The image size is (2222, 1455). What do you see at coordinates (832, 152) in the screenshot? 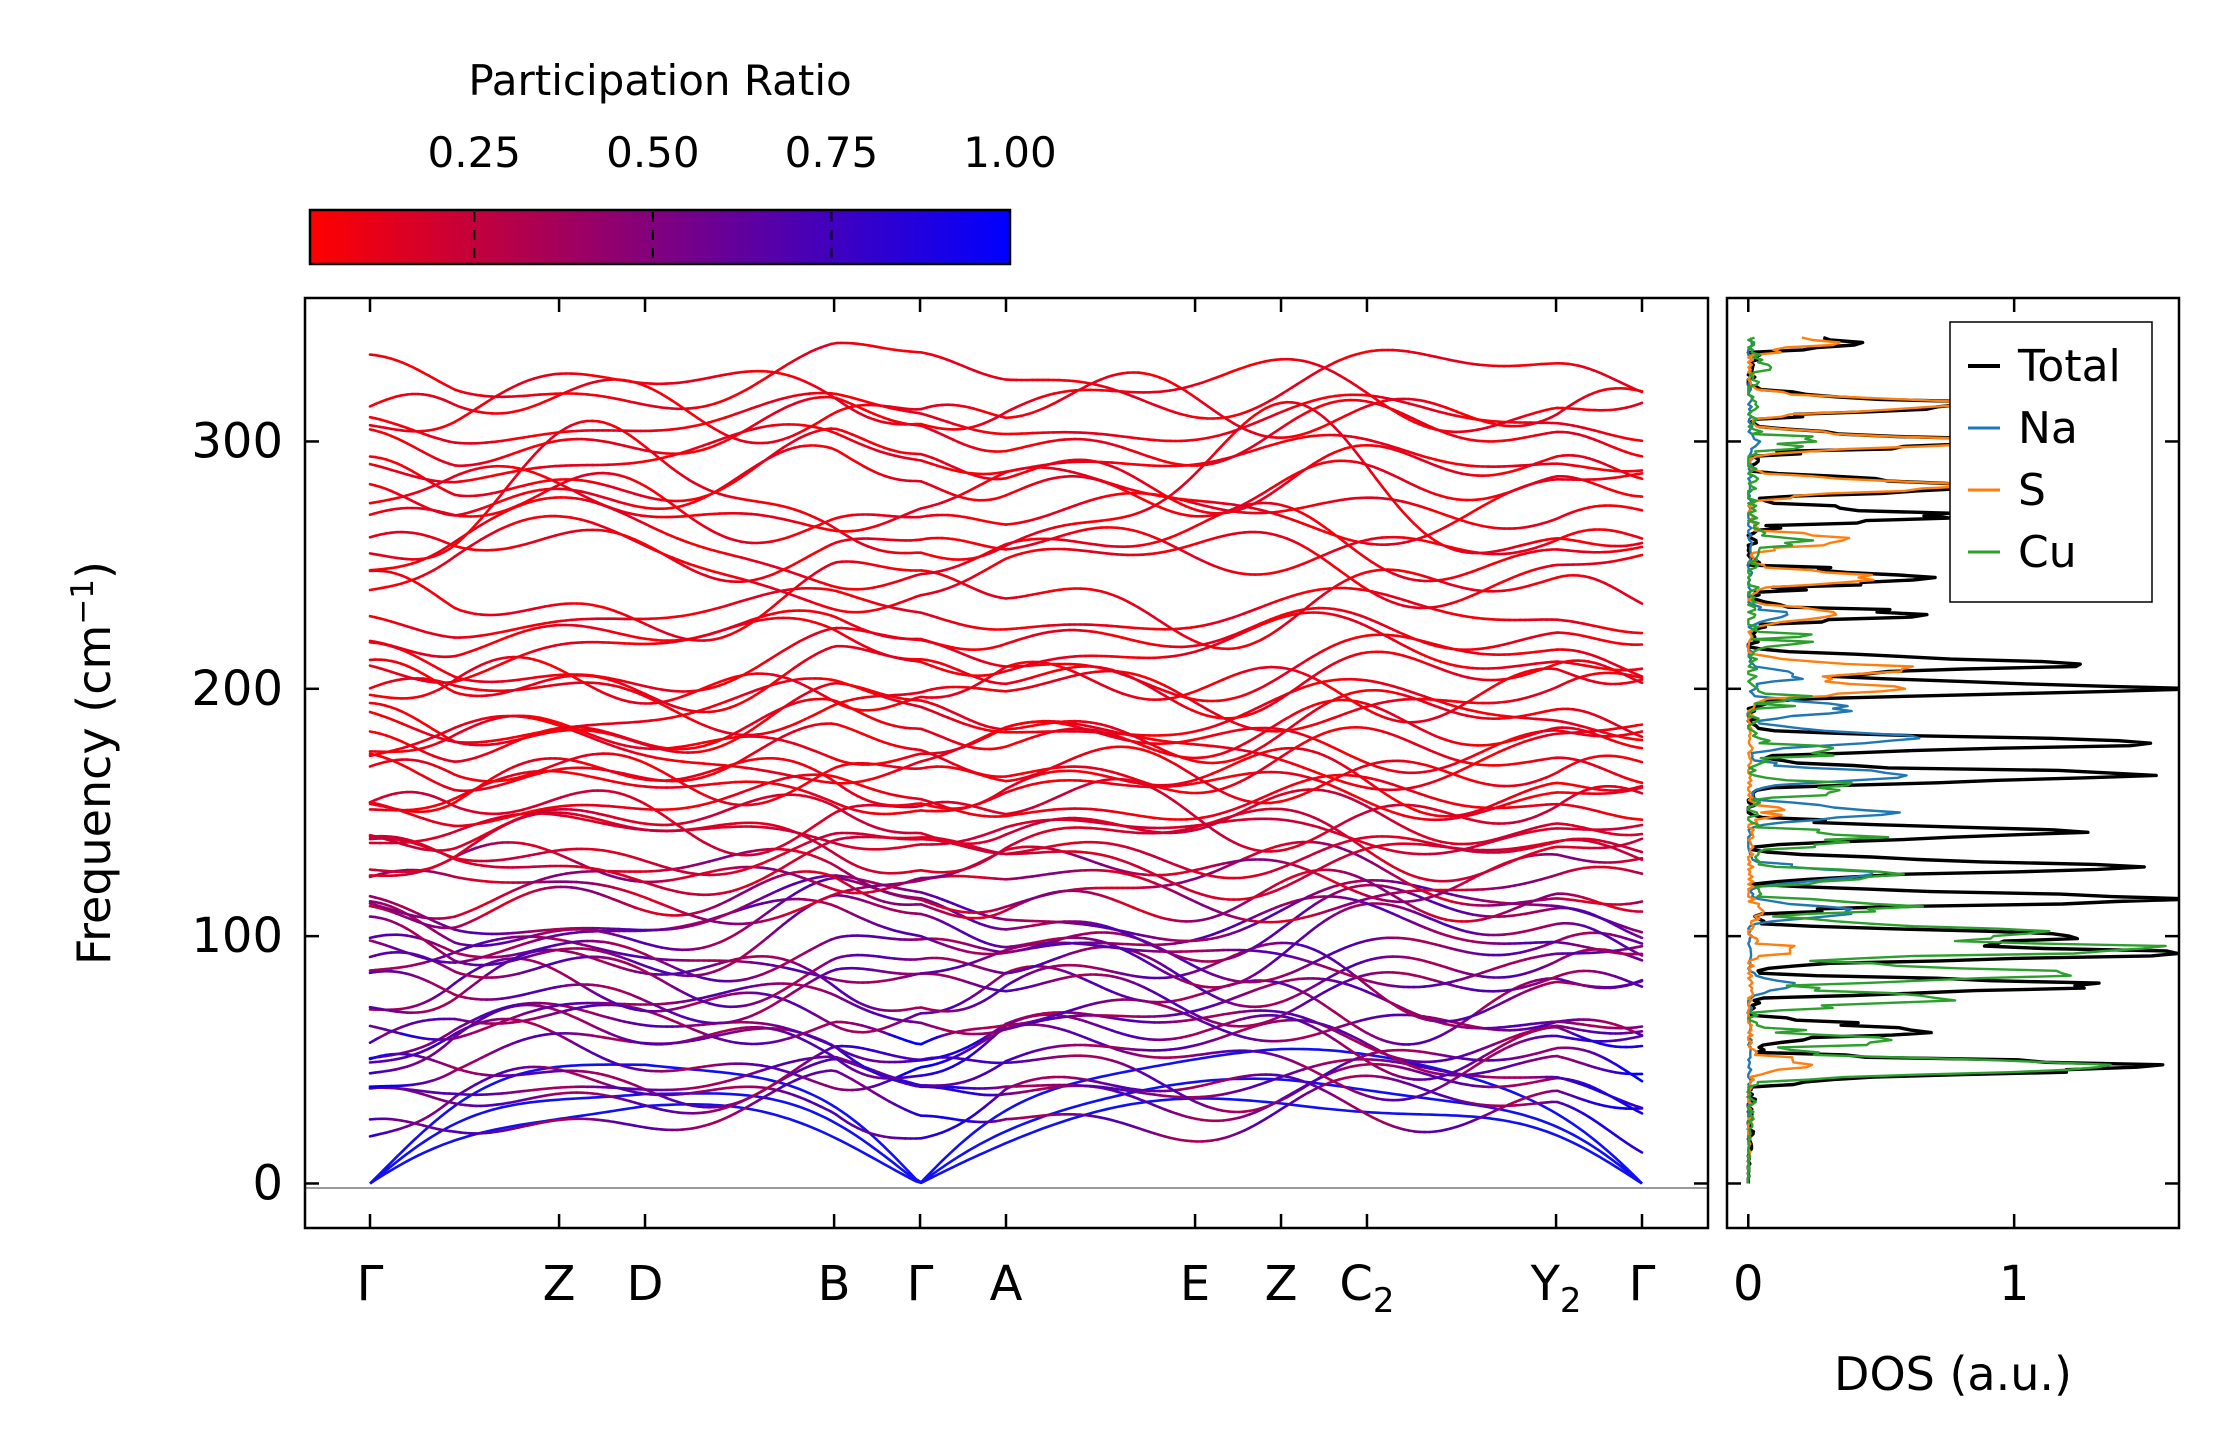
I see `colorbar-tick-label: 0.75` at bounding box center [832, 152].